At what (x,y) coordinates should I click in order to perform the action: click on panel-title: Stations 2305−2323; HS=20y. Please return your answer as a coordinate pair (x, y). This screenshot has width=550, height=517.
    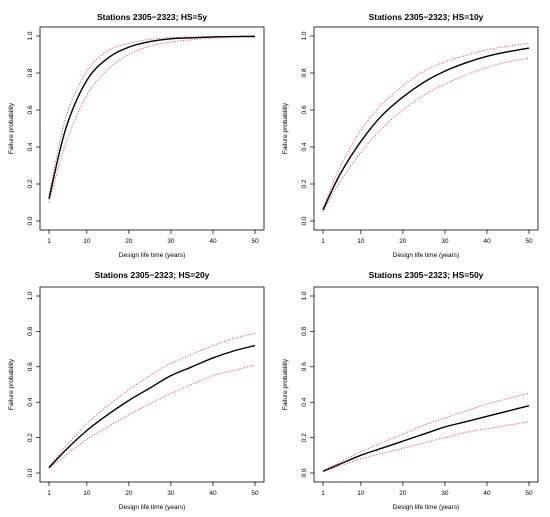
    Looking at the image, I should click on (152, 275).